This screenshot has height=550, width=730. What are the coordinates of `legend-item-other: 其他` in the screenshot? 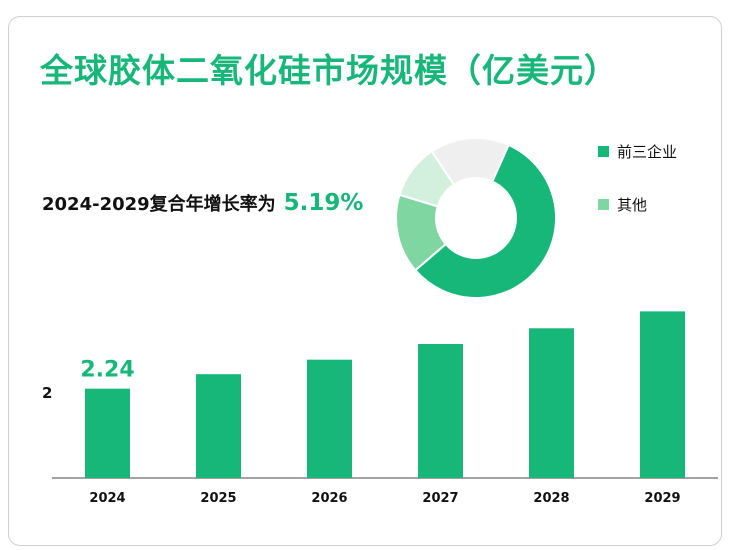 It's located at (622, 204).